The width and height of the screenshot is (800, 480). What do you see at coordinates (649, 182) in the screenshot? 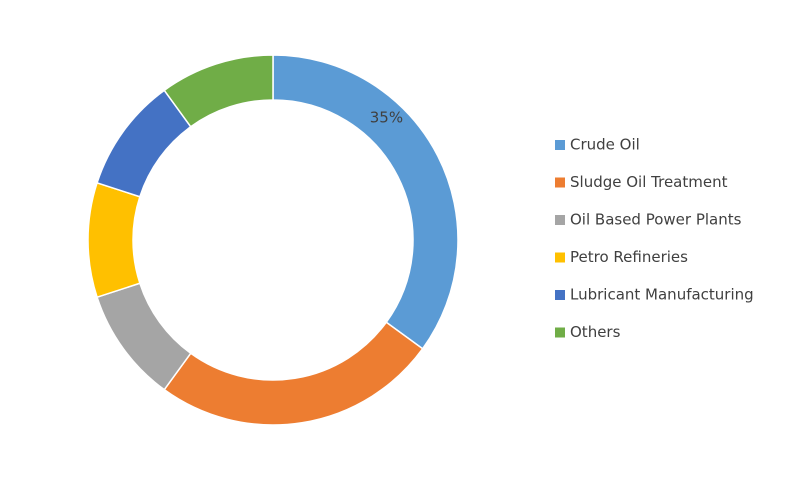
I see `legend-label: Sludge Oil Treatment` at bounding box center [649, 182].